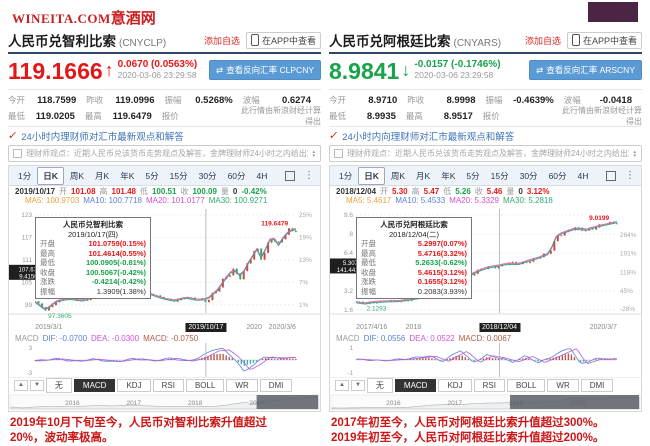 This screenshot has height=446, width=650. Describe the element at coordinates (348, 253) in the screenshot. I see `svg-text: 6.4` at that location.